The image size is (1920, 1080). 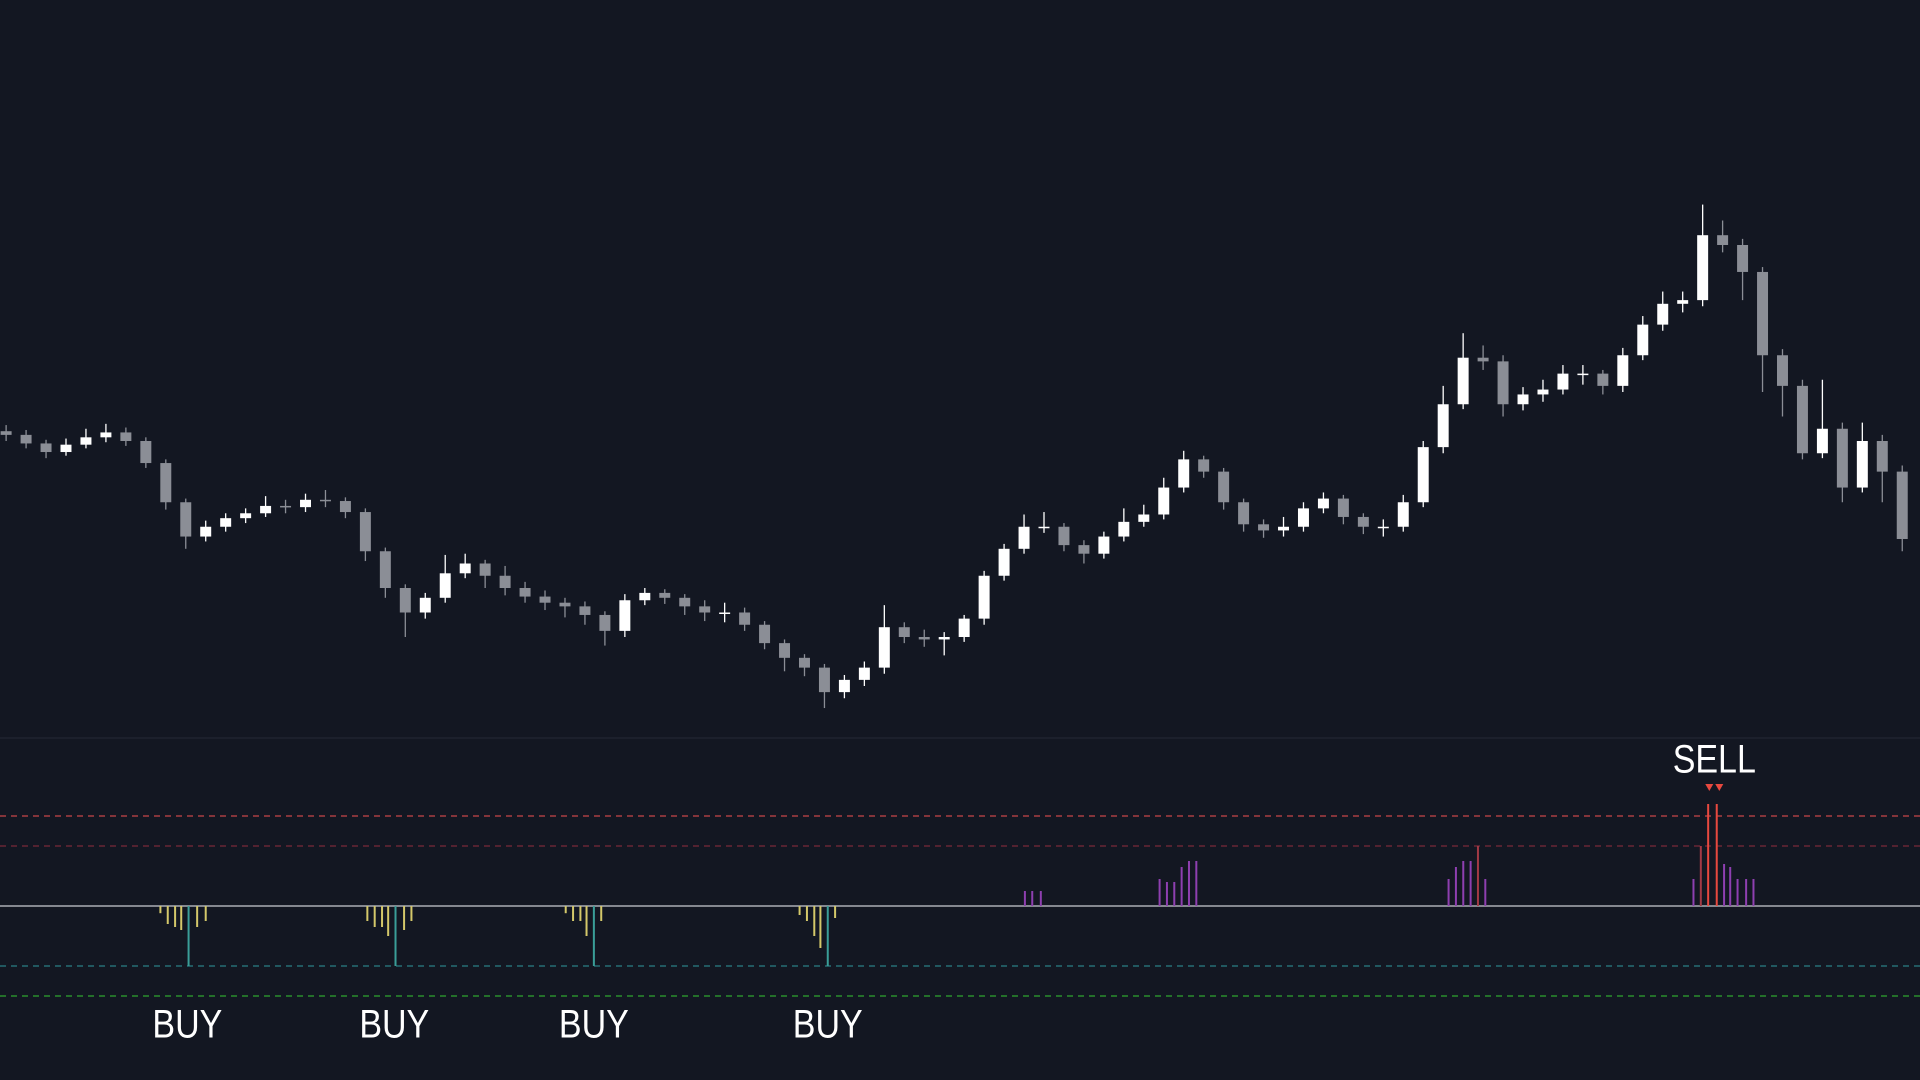 What do you see at coordinates (1714, 758) in the screenshot?
I see `signal-label: SELL` at bounding box center [1714, 758].